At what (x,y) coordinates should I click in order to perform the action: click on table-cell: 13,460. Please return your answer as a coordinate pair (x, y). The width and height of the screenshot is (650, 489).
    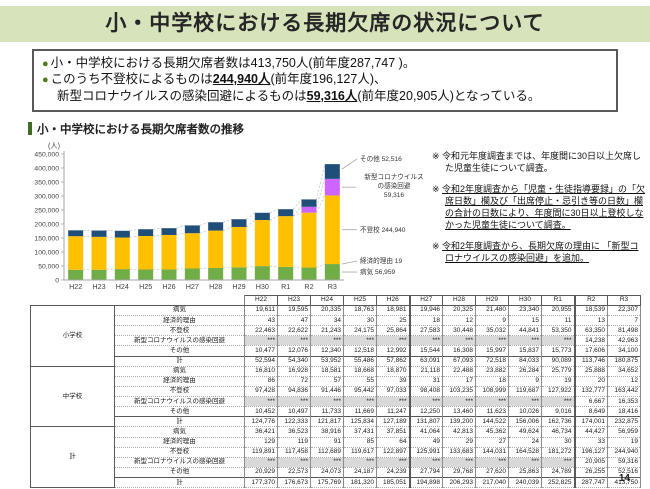
    Looking at the image, I should click on (459, 412).